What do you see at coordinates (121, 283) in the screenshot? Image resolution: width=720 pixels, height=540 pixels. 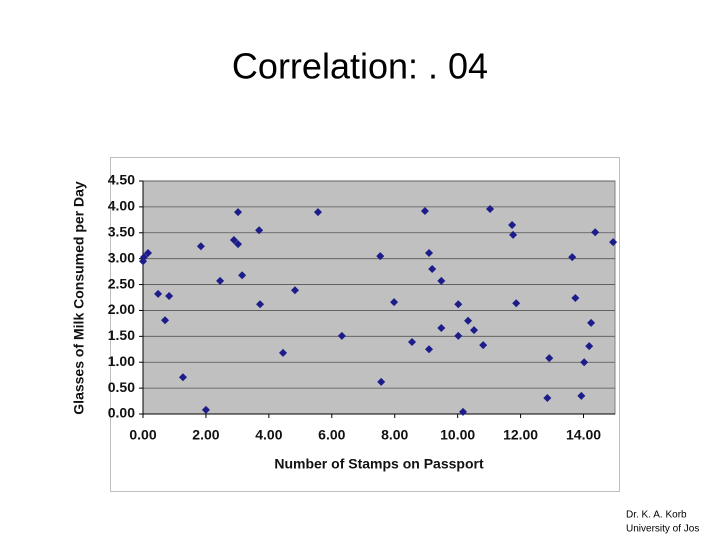 I see `y-tick-label: 2.50` at bounding box center [121, 283].